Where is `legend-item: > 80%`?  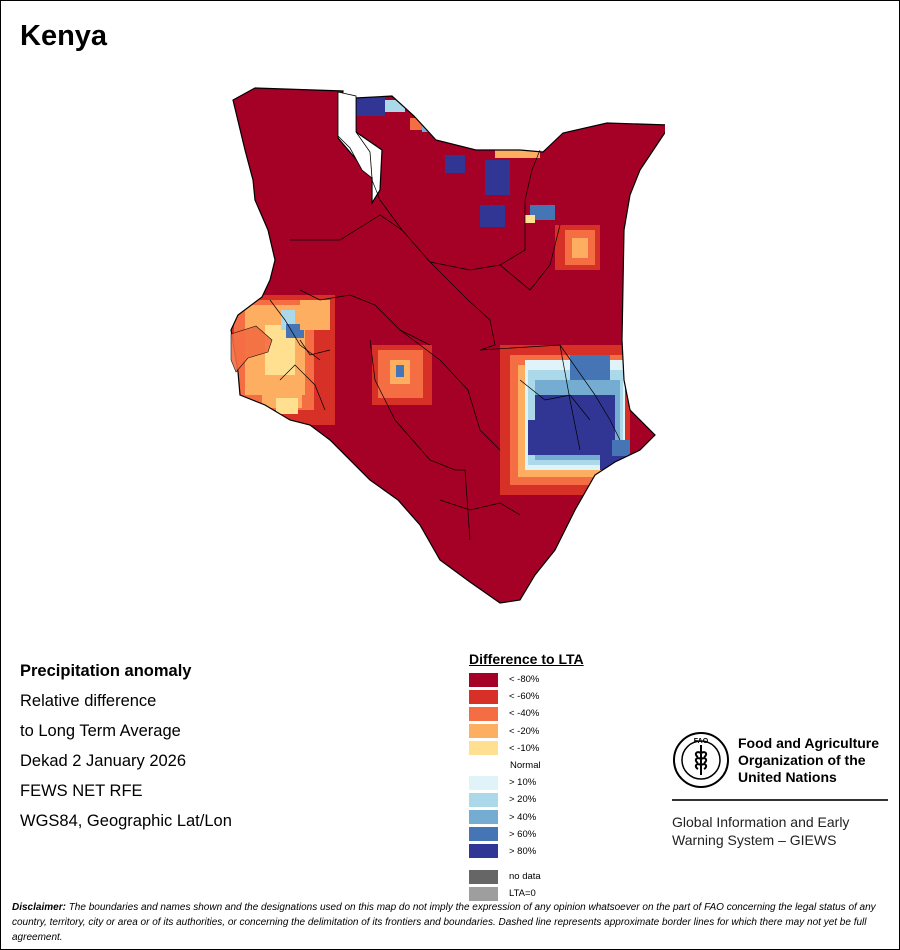 legend-item: > 80% is located at coordinates (526, 851).